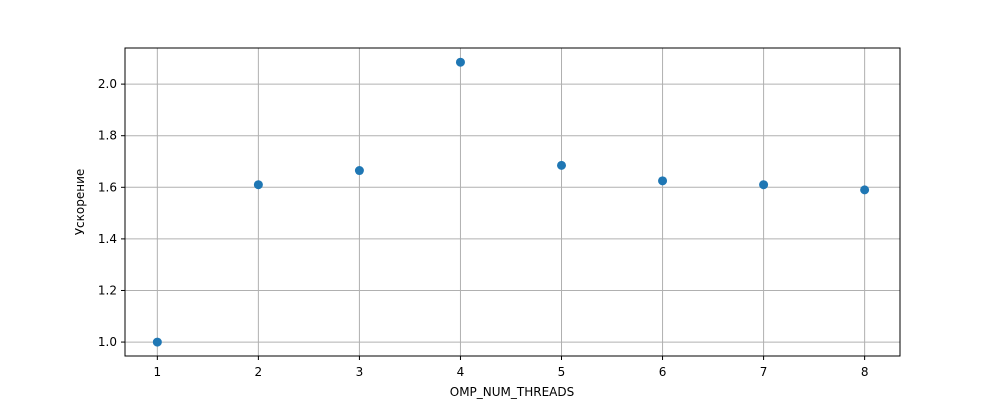 The height and width of the screenshot is (400, 1000). What do you see at coordinates (107, 84) in the screenshot?
I see `y-tick-label: 2.0` at bounding box center [107, 84].